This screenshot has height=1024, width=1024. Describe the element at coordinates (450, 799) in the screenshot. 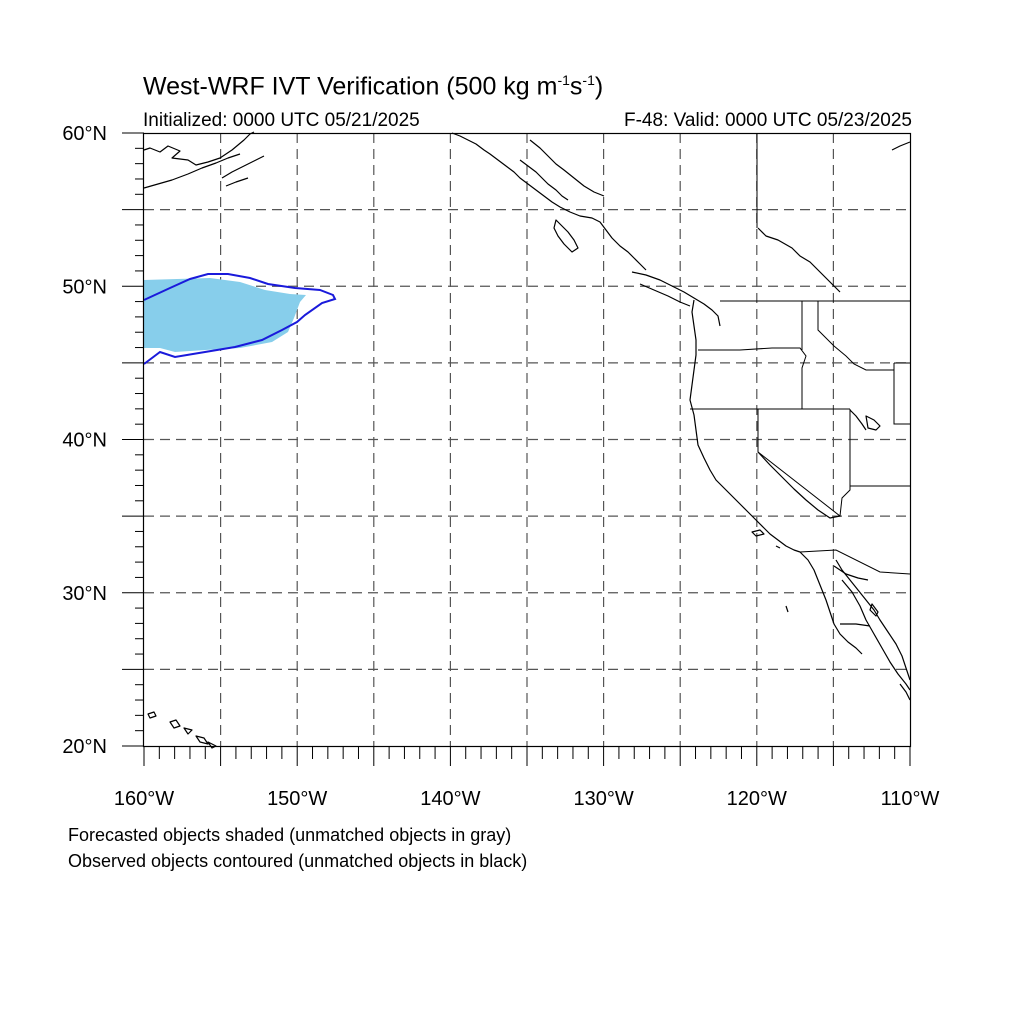

I see `lon-label: 140°W` at that location.